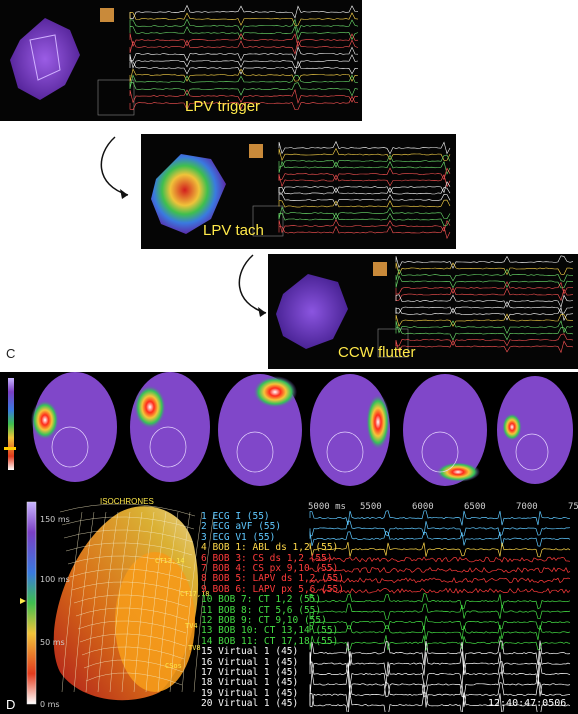 Image resolution: width=578 pixels, height=714 pixels. I want to click on timestamp: 12:40:47:0506, so click(527, 703).